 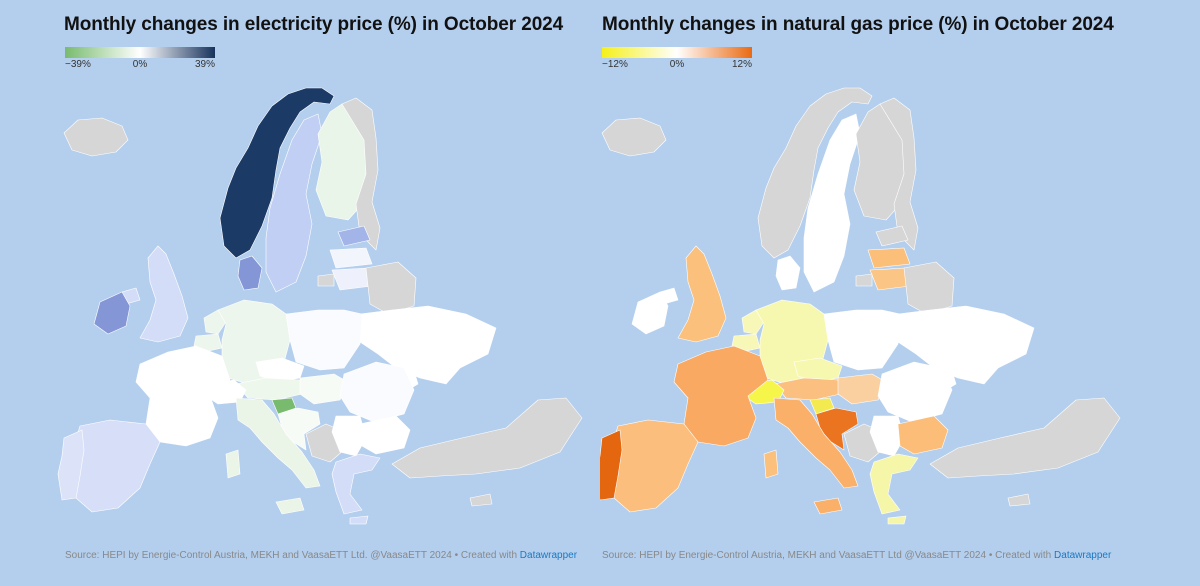 What do you see at coordinates (204, 64) in the screenshot?
I see `legend-max-label: 39%` at bounding box center [204, 64].